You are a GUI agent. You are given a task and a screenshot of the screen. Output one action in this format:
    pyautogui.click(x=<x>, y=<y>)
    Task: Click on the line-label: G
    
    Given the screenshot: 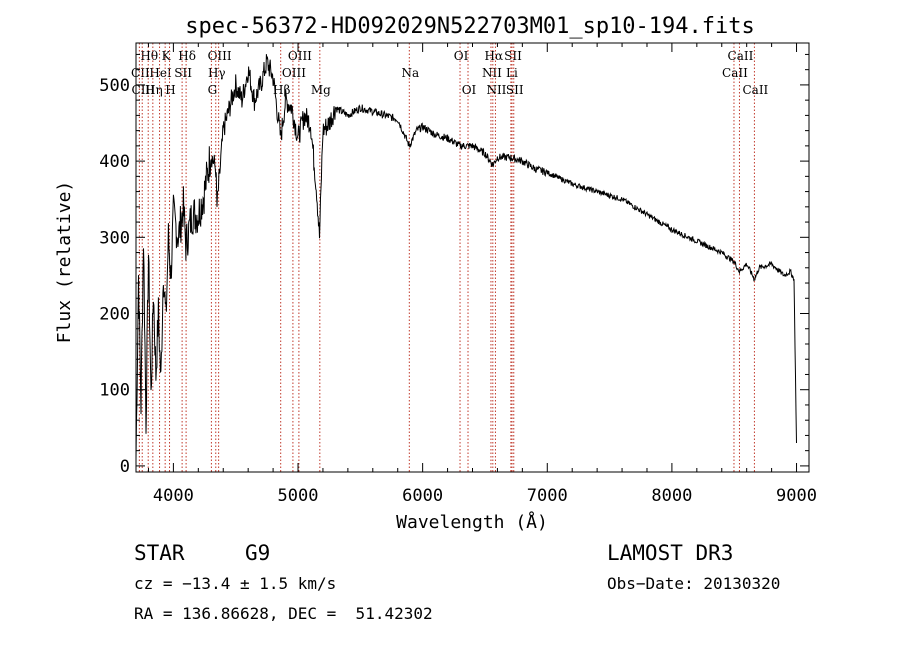 What is the action you would take?
    pyautogui.click(x=213, y=90)
    